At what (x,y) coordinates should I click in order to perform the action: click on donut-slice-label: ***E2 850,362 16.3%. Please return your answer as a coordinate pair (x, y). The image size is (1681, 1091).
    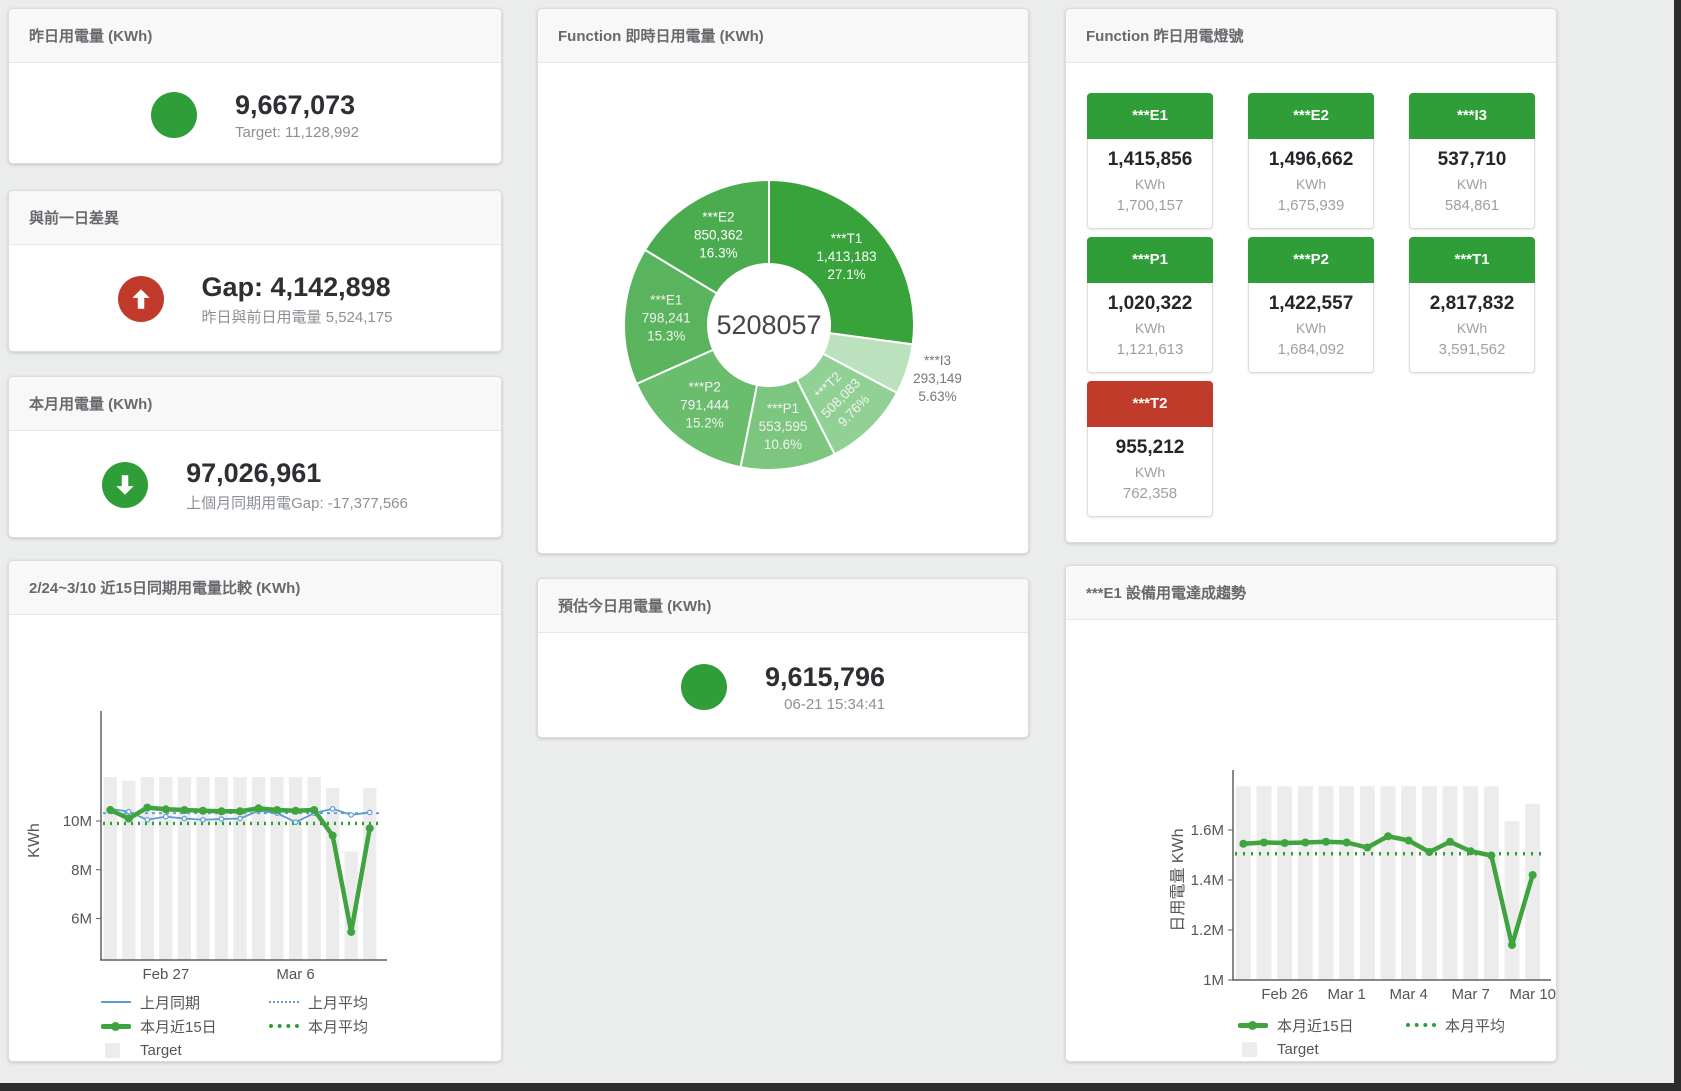
    Looking at the image, I should click on (718, 234).